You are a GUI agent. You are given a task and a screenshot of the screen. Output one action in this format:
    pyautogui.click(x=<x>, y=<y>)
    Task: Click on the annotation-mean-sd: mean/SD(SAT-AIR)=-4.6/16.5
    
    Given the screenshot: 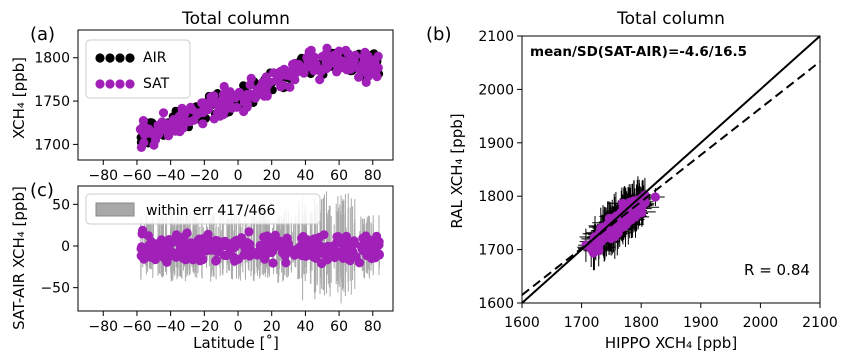 What is the action you would take?
    pyautogui.click(x=638, y=52)
    